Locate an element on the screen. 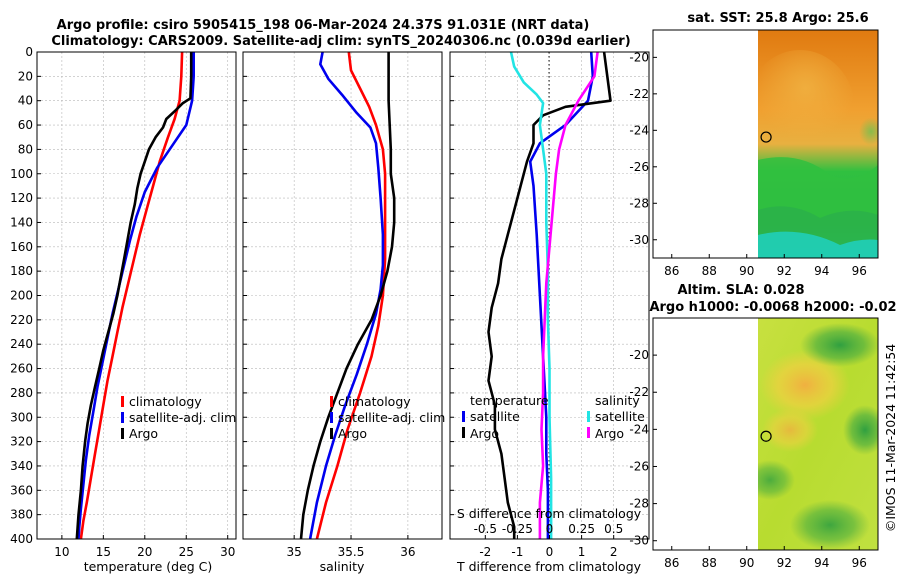 This screenshot has height=580, width=900. x-tick-label: 30 is located at coordinates (227, 552).